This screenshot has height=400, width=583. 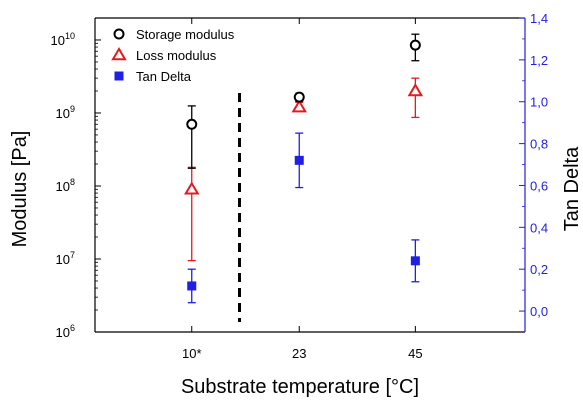 I want to click on legend-storage-modulus-label: Storage modulus, so click(x=185, y=34).